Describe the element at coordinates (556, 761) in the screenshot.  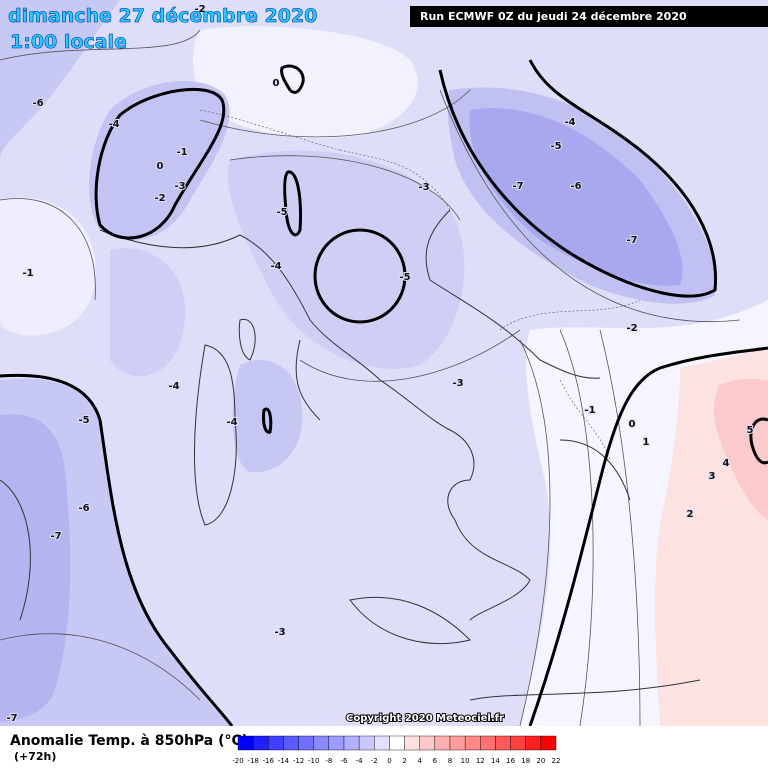
I see `colorbar-tick: 22` at that location.